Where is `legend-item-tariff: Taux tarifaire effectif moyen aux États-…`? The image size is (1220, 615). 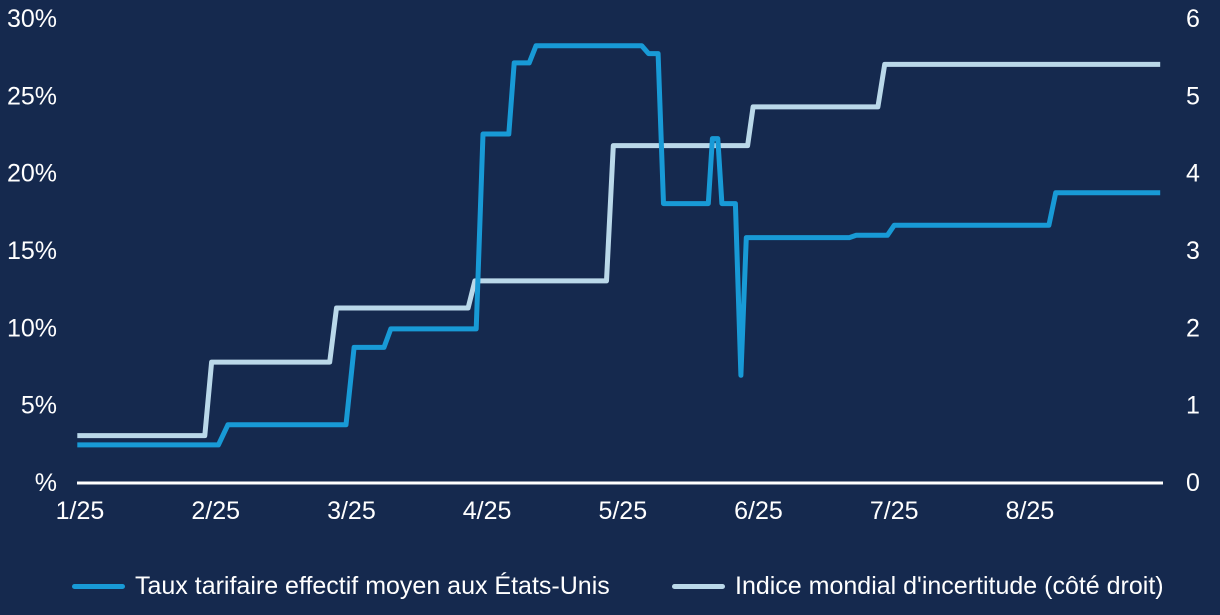 legend-item-tariff: Taux tarifaire effectif moyen aux États-… is located at coordinates (341, 586).